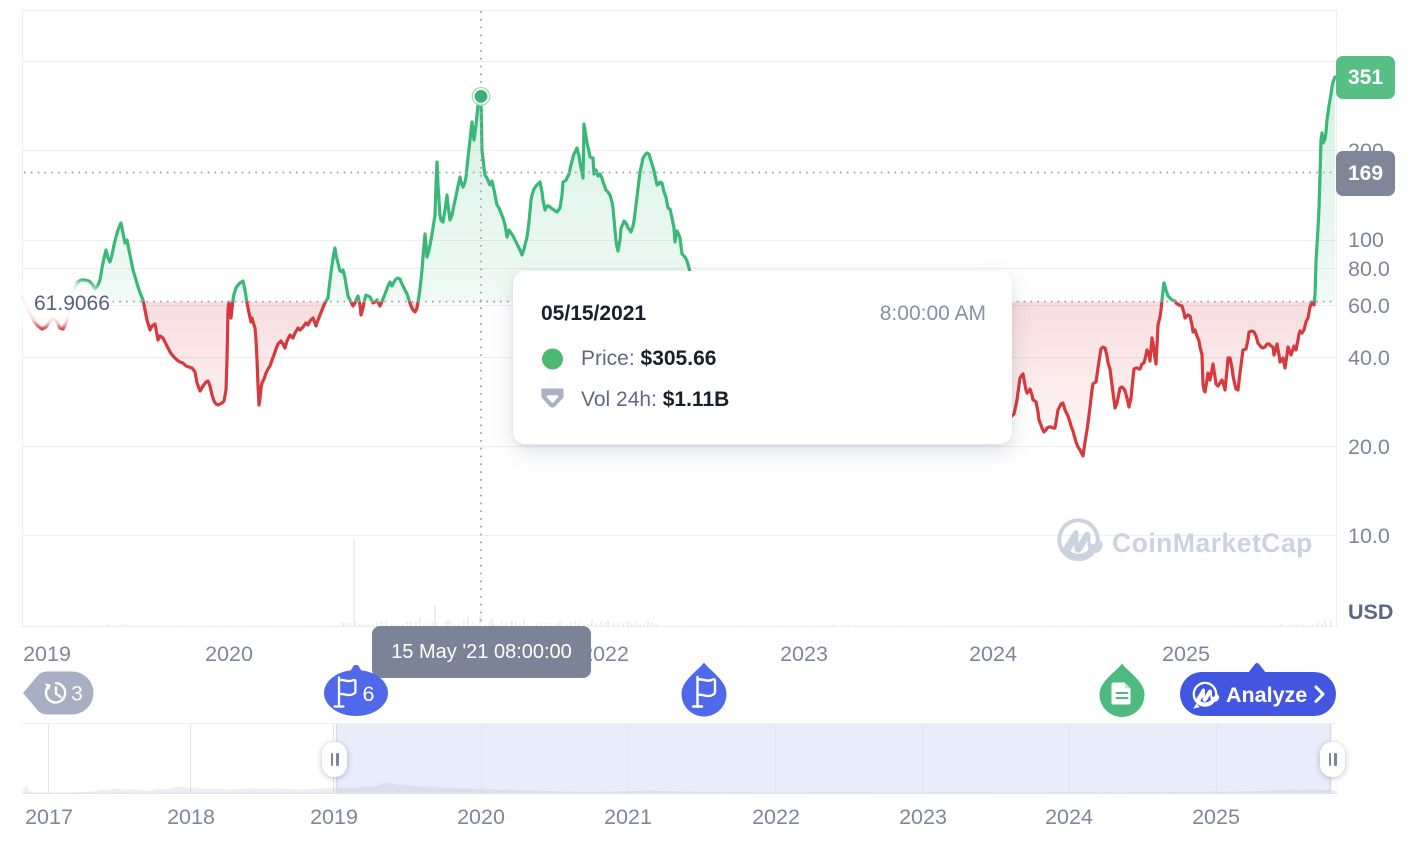 The height and width of the screenshot is (842, 1418). What do you see at coordinates (49, 817) in the screenshot?
I see `svg-text: 2017` at bounding box center [49, 817].